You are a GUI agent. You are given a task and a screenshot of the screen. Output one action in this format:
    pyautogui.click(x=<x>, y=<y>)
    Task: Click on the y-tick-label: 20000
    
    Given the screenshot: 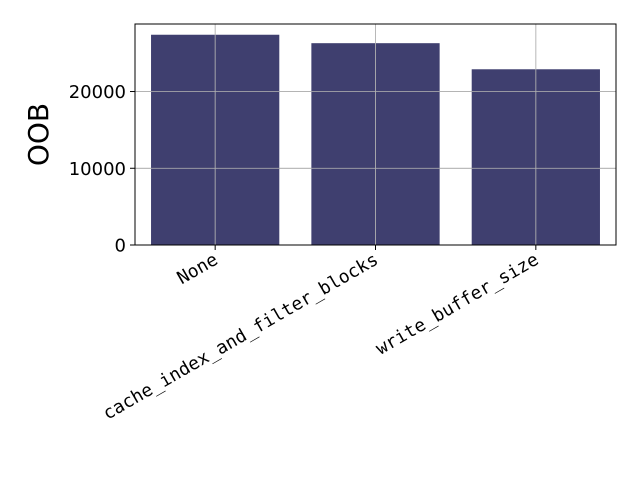 What is the action you would take?
    pyautogui.click(x=97, y=92)
    